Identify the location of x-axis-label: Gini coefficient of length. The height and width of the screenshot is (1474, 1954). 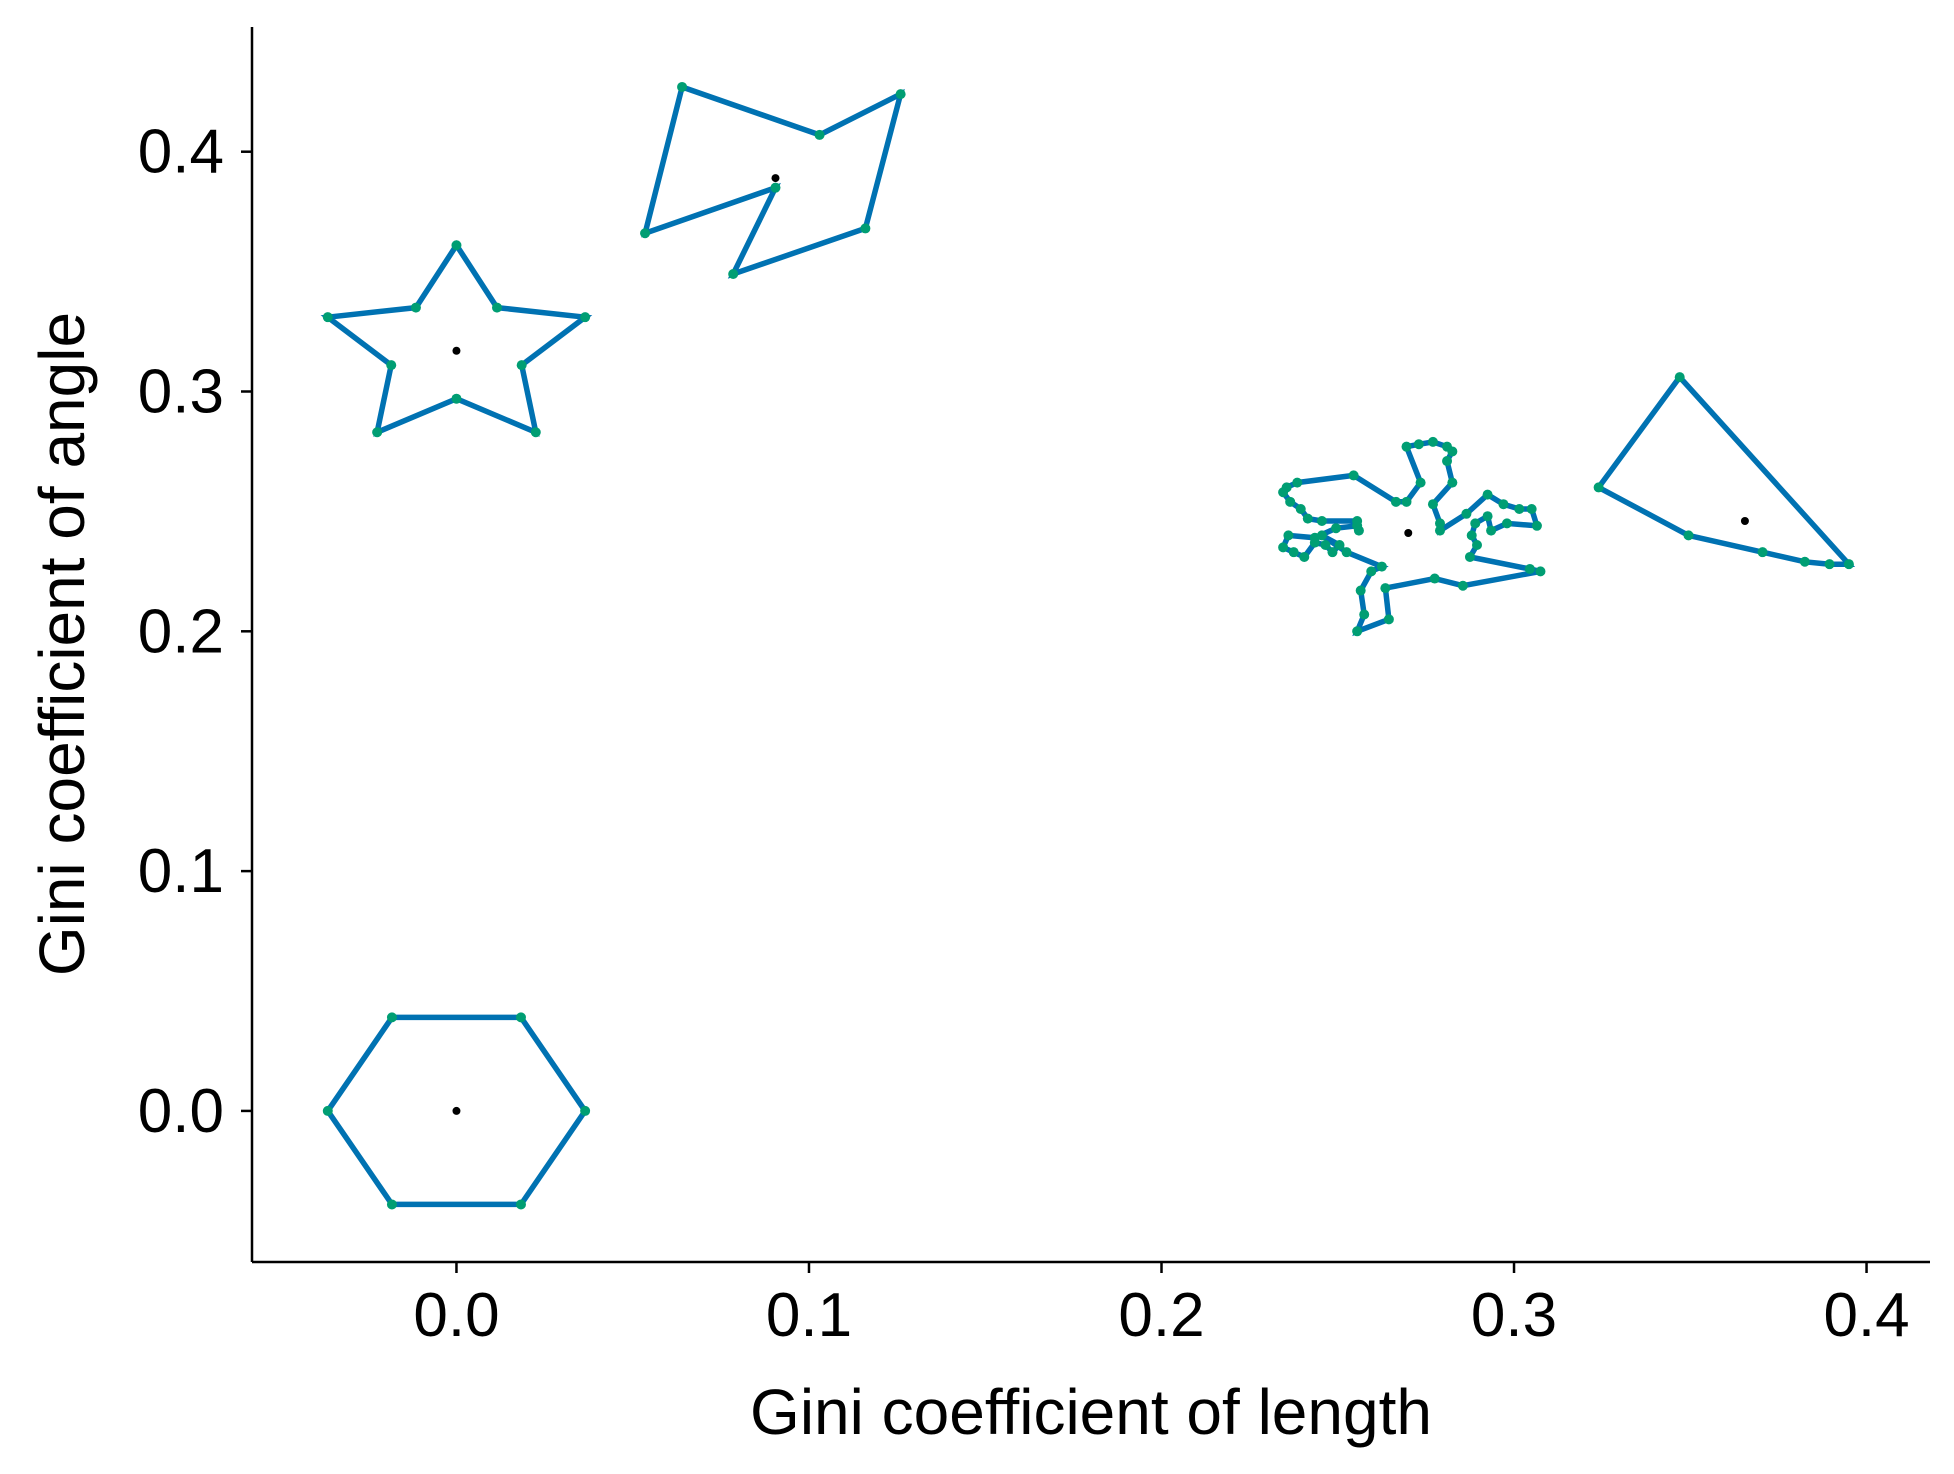
(1091, 1412).